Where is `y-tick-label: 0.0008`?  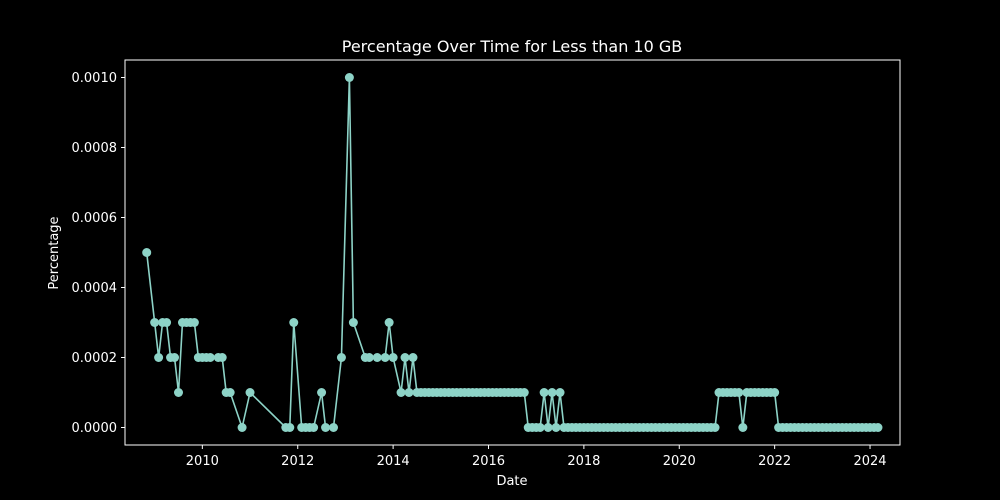
y-tick-label: 0.0008 is located at coordinates (95, 148).